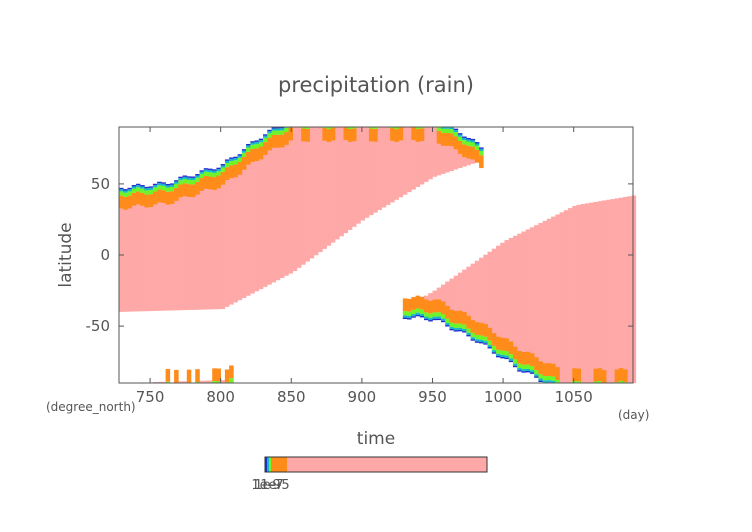 This screenshot has width=752, height=532. What do you see at coordinates (268, 464) in the screenshot?
I see `colorbar-cell` at bounding box center [268, 464].